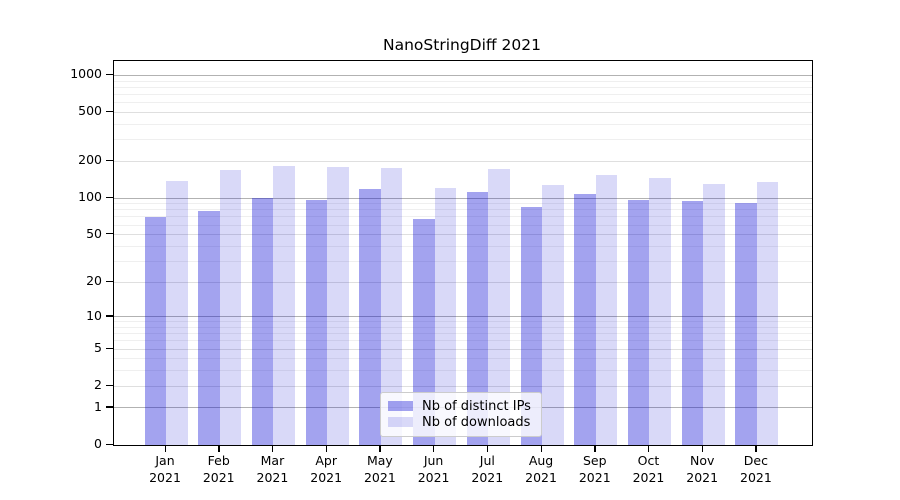 Image resolution: width=900 pixels, height=500 pixels. What do you see at coordinates (767, 313) in the screenshot?
I see `bar-downloads-dec` at bounding box center [767, 313].